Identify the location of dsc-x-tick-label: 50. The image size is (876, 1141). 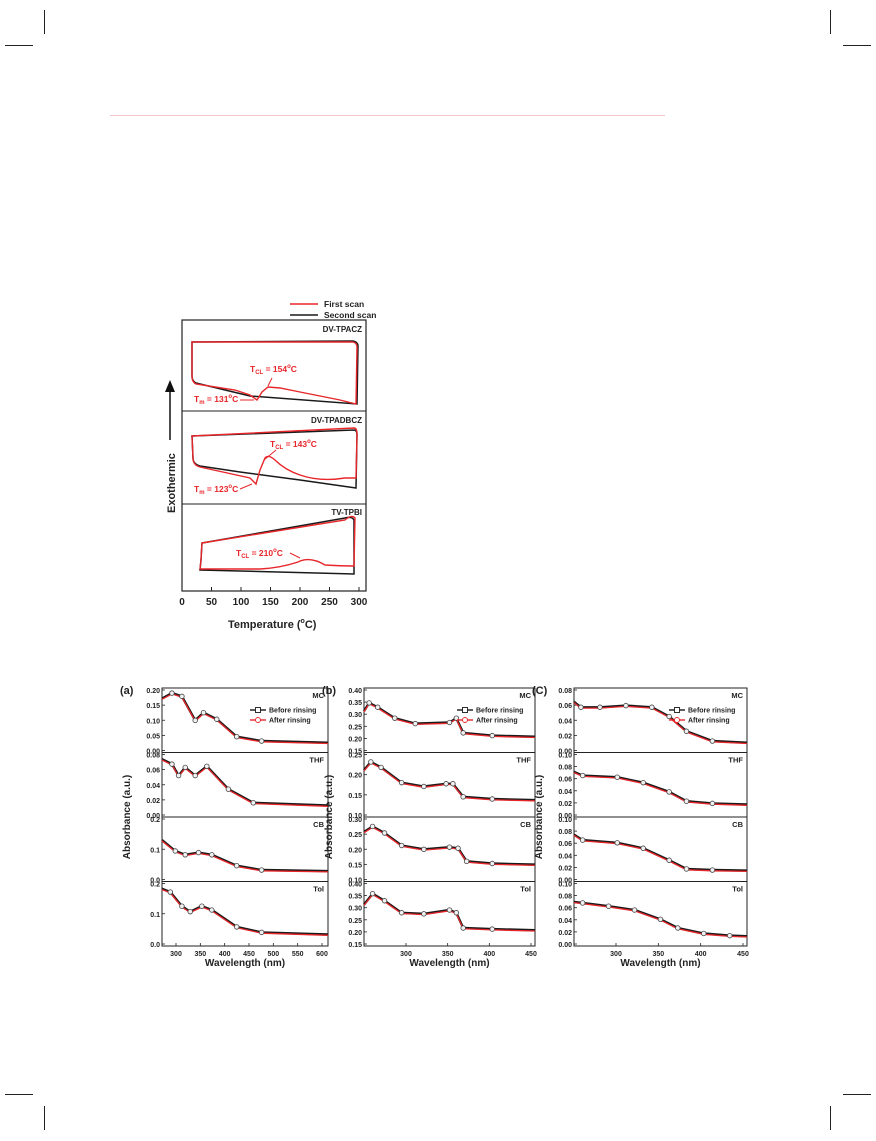
(212, 602).